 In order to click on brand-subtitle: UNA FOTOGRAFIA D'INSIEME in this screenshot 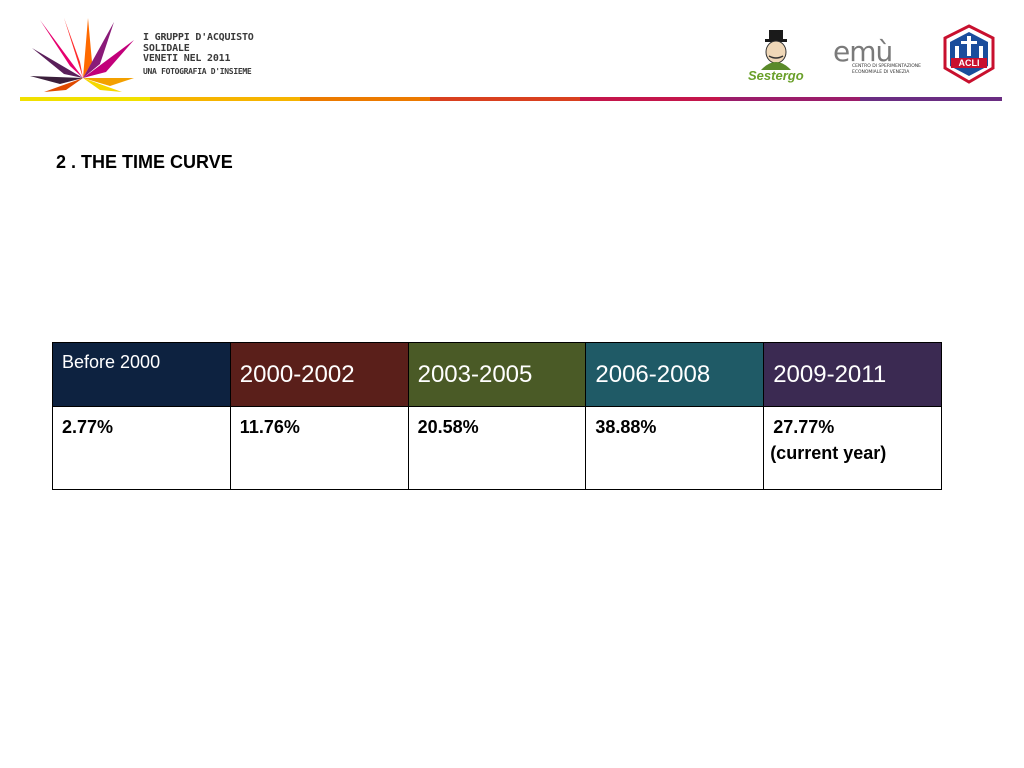, I will do `click(197, 71)`.